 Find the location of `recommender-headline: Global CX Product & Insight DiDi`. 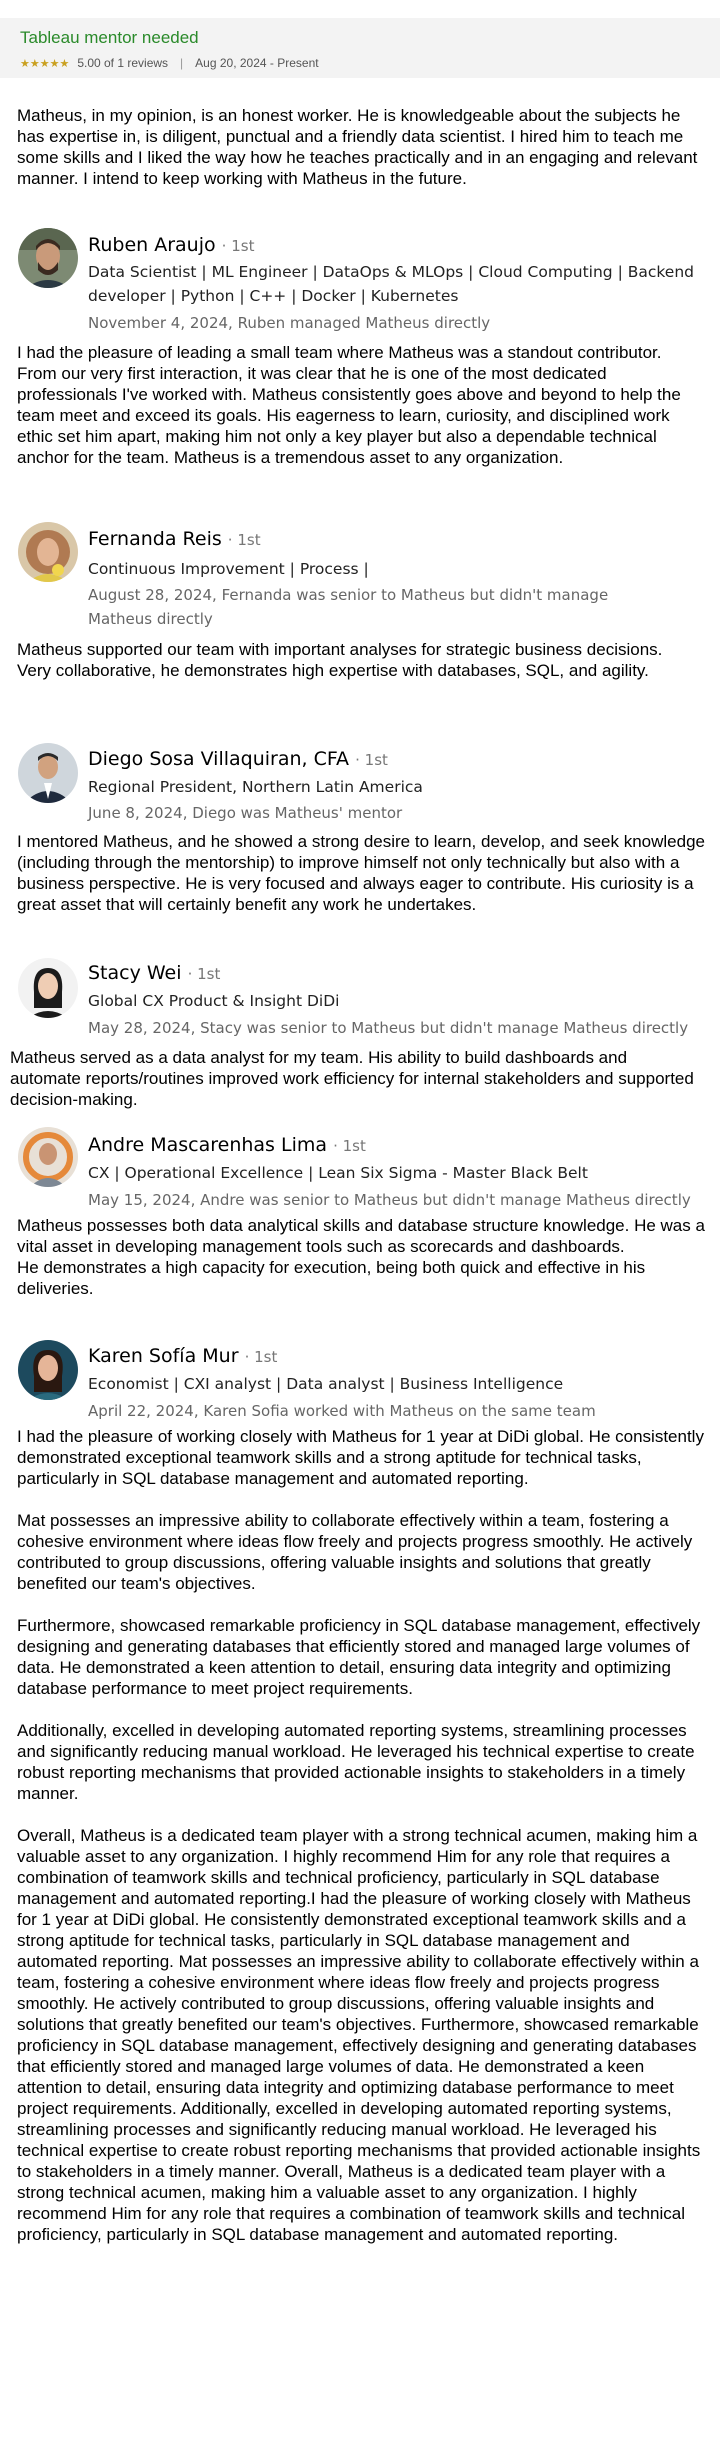

recommender-headline: Global CX Product & Insight DiDi is located at coordinates (214, 1001).